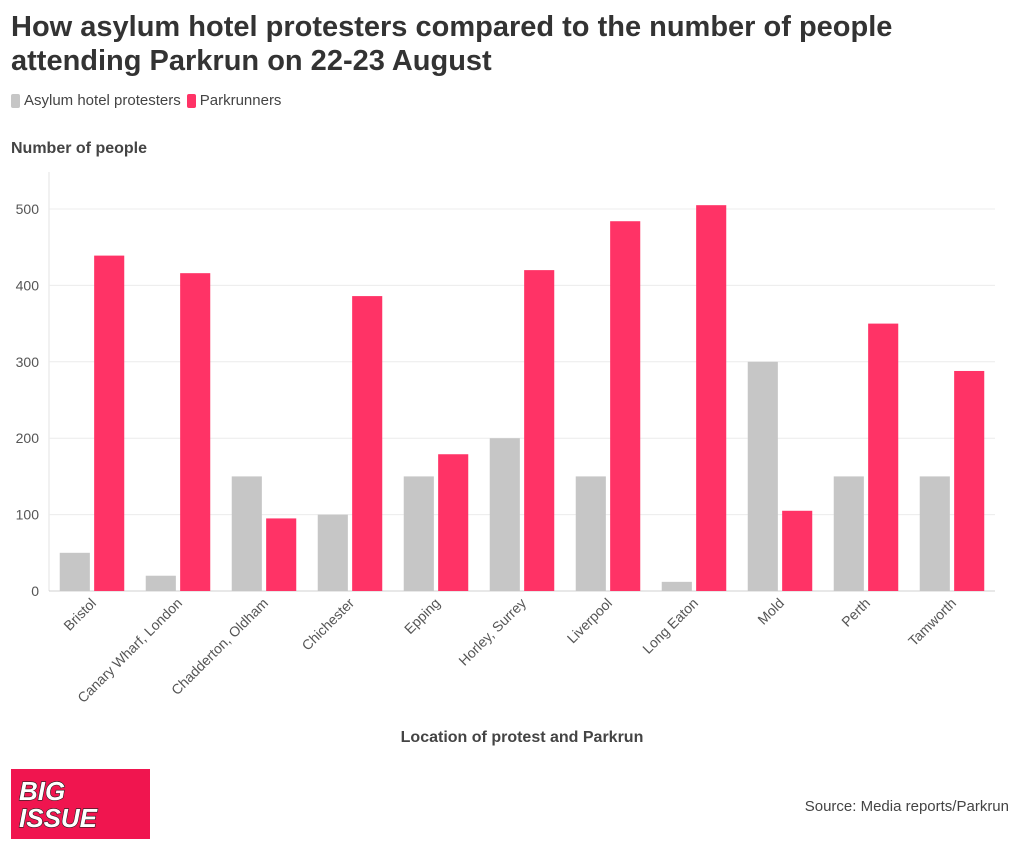 This screenshot has height=854, width=1020. Describe the element at coordinates (855, 612) in the screenshot. I see `x-tick-label-perth: Perth` at that location.